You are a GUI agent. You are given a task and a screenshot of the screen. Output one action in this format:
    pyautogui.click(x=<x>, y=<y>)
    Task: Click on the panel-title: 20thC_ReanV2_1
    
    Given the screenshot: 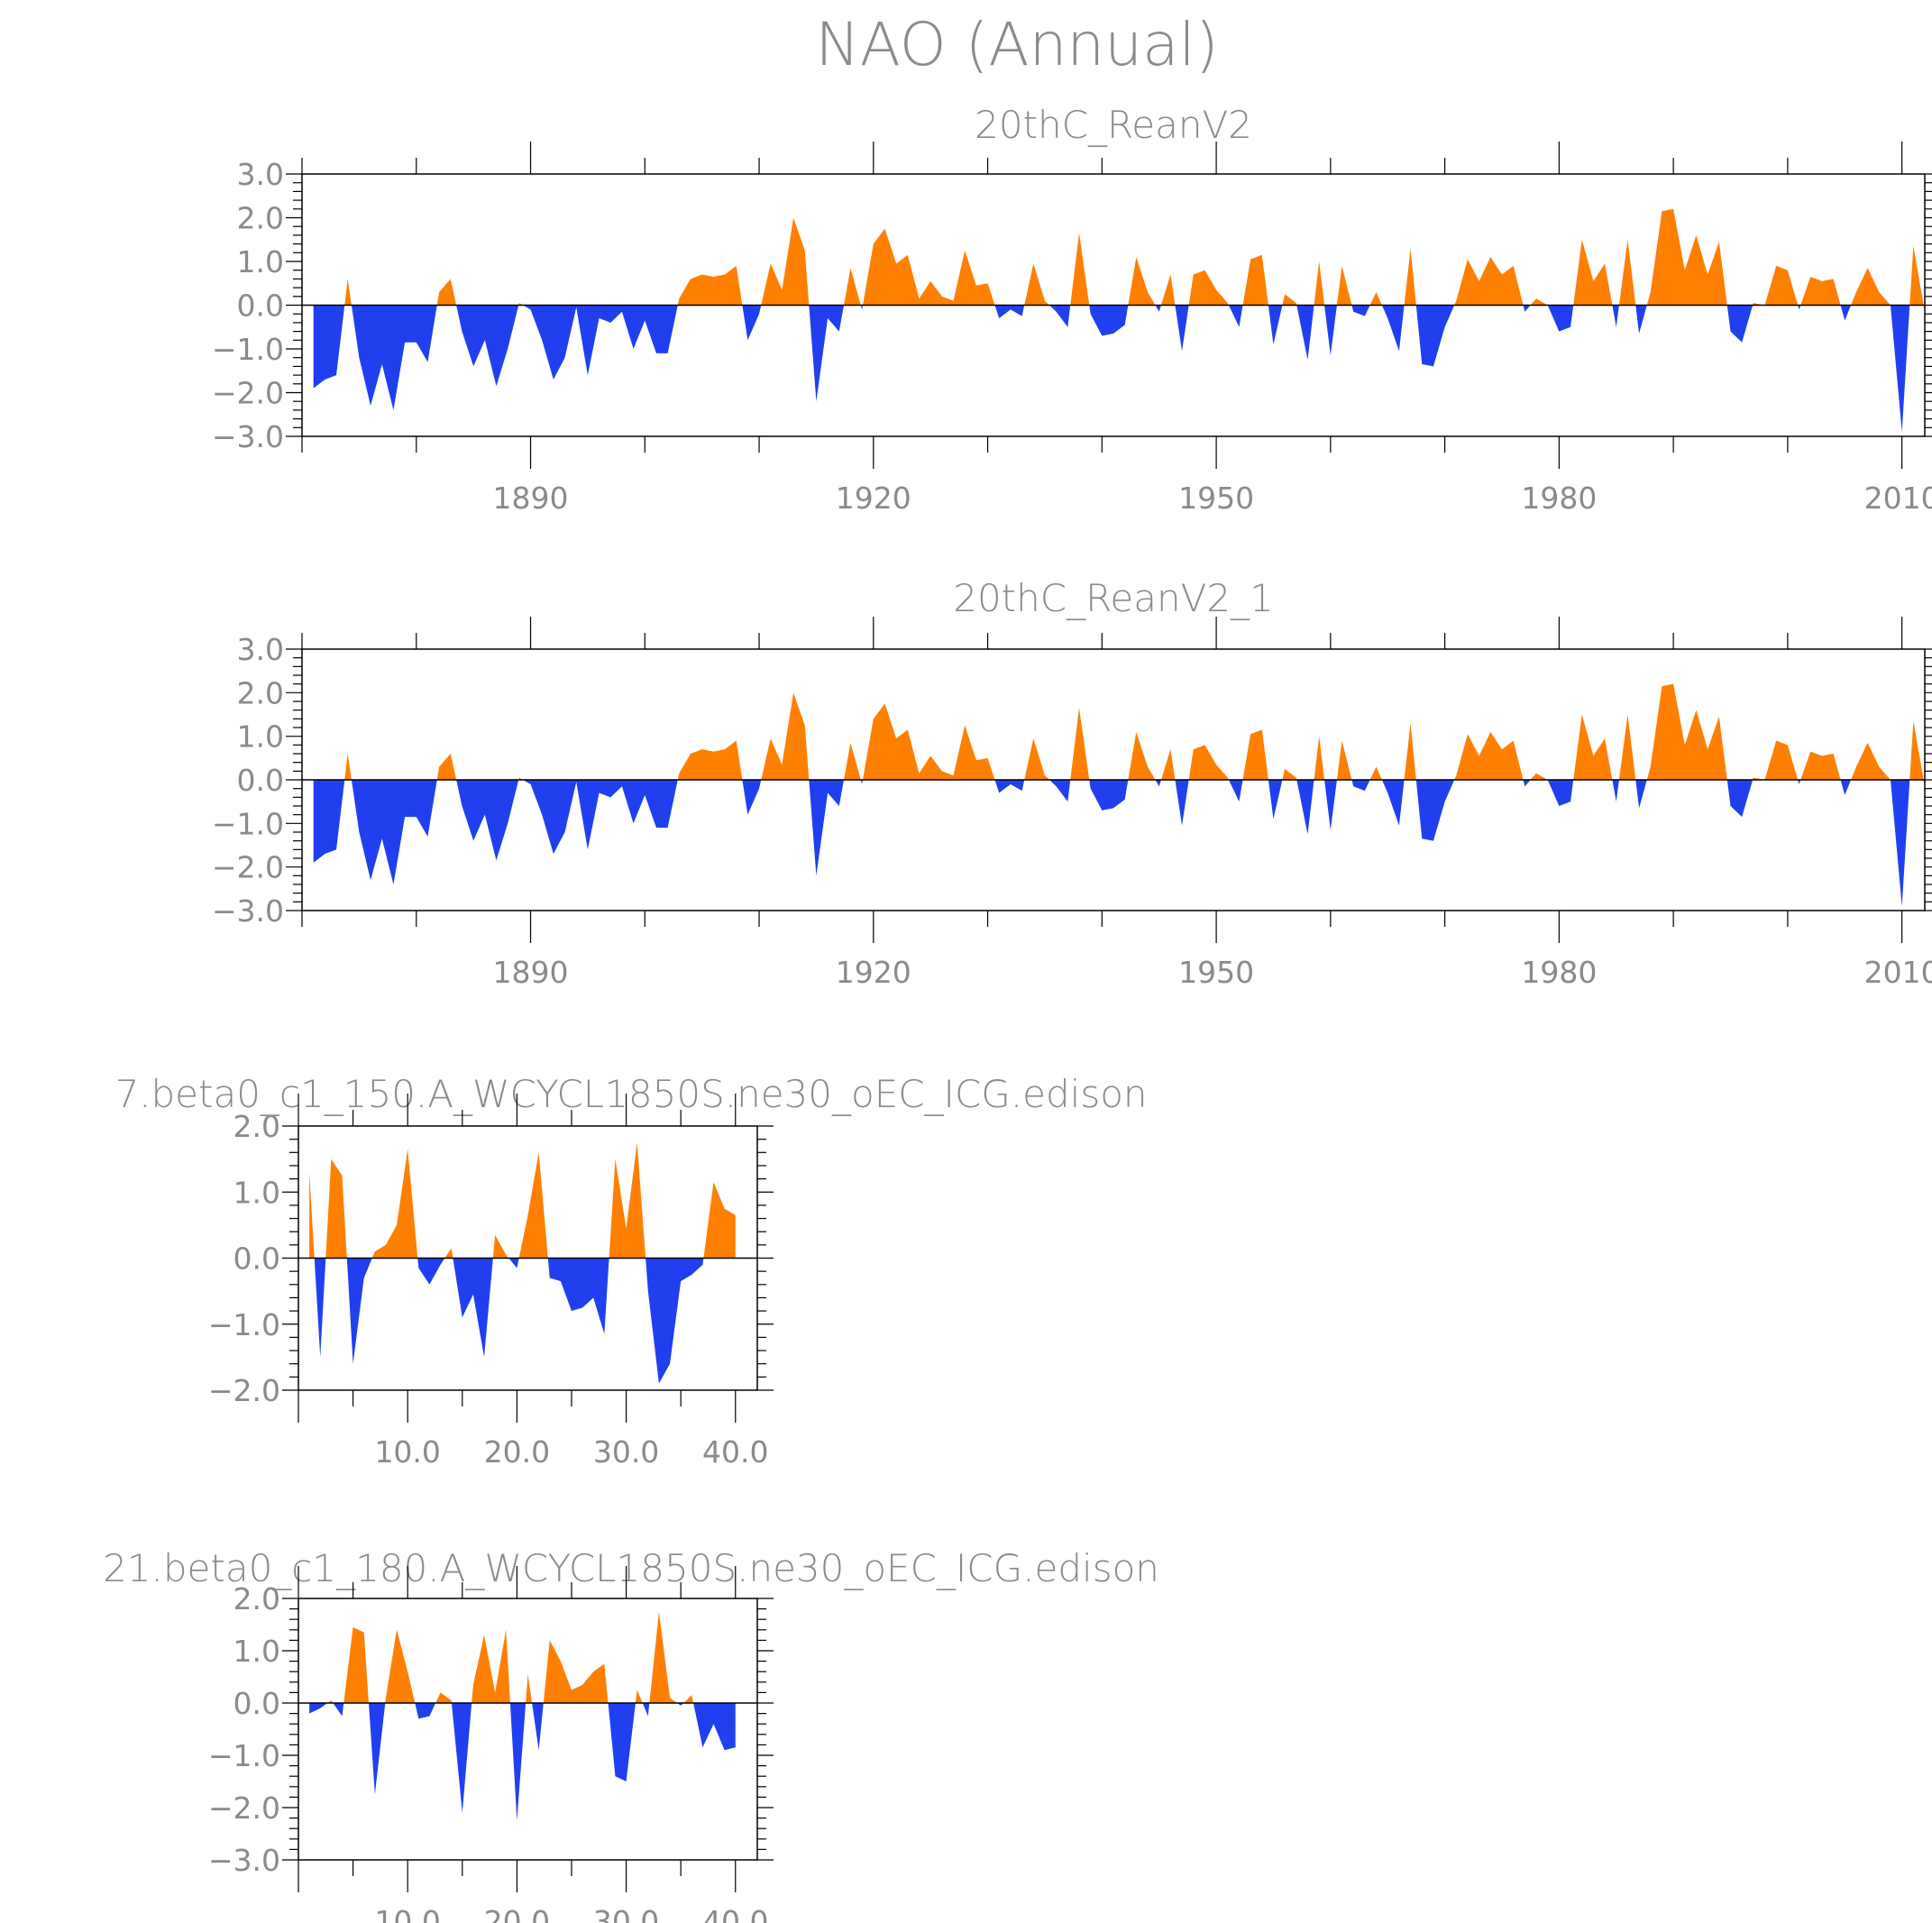 What is the action you would take?
    pyautogui.click(x=1114, y=598)
    